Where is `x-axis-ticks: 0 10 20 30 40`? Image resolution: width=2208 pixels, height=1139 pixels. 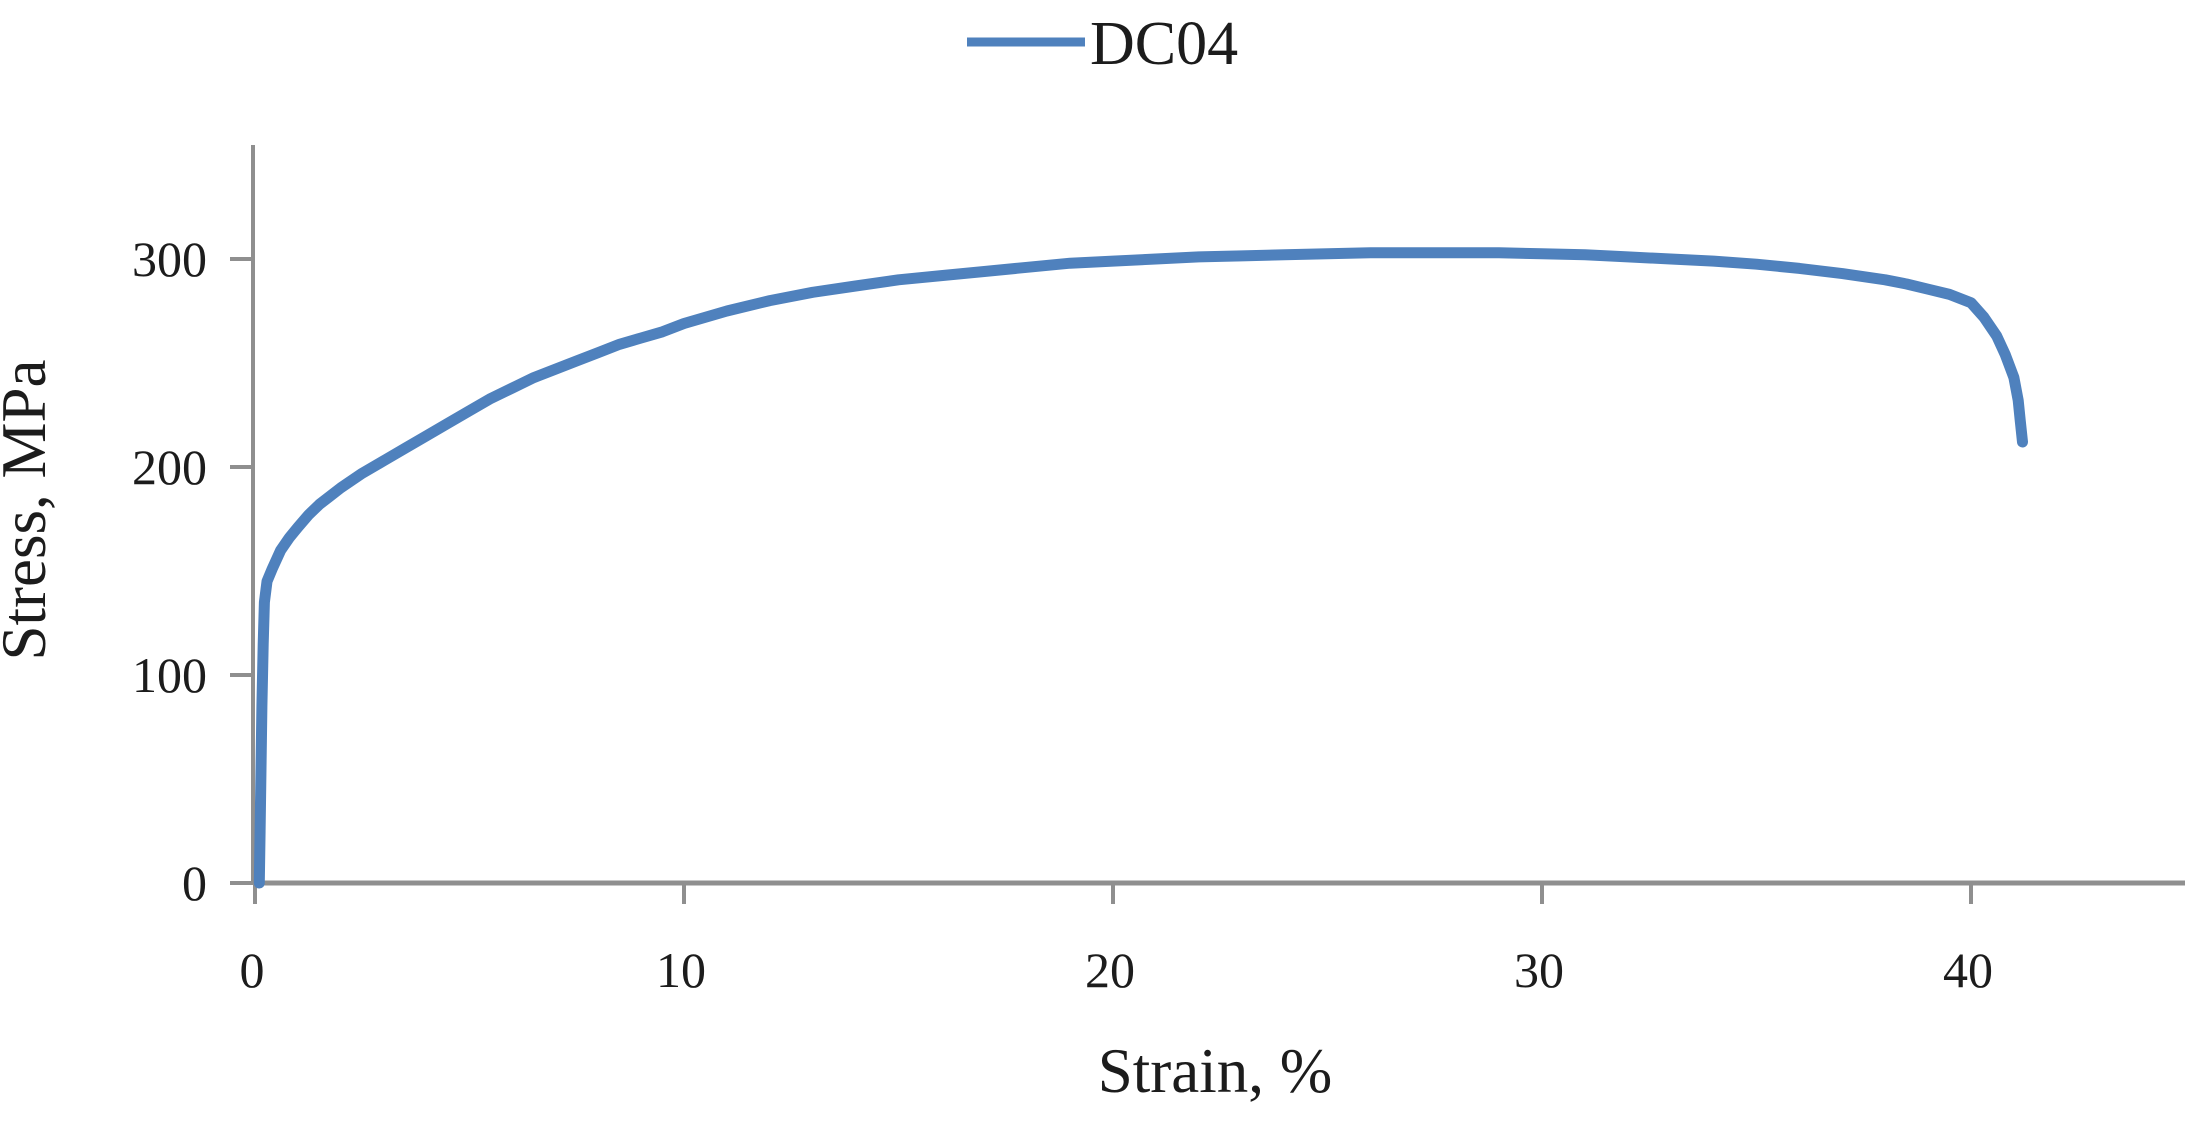
x-axis-ticks: 0 10 20 30 40 is located at coordinates (1116, 940).